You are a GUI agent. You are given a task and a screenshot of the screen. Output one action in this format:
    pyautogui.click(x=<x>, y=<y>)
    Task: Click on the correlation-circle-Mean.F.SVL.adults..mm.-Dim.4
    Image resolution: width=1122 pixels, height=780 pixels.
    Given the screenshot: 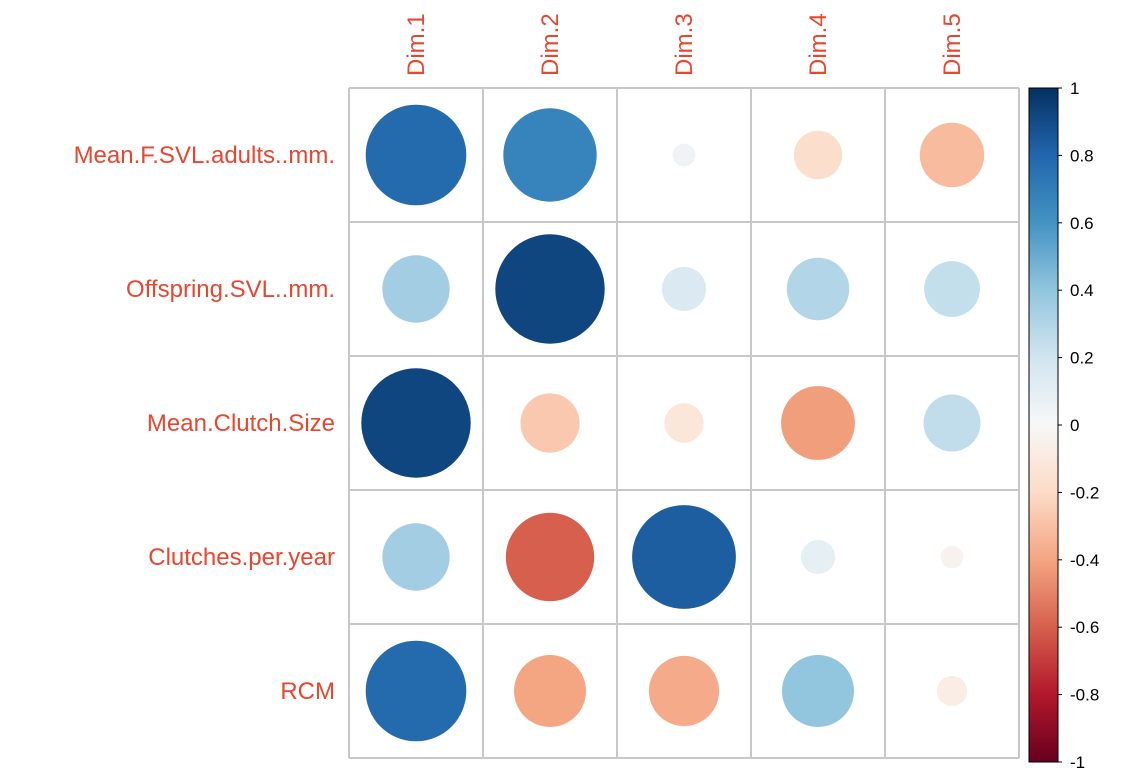 What is the action you would take?
    pyautogui.click(x=818, y=155)
    